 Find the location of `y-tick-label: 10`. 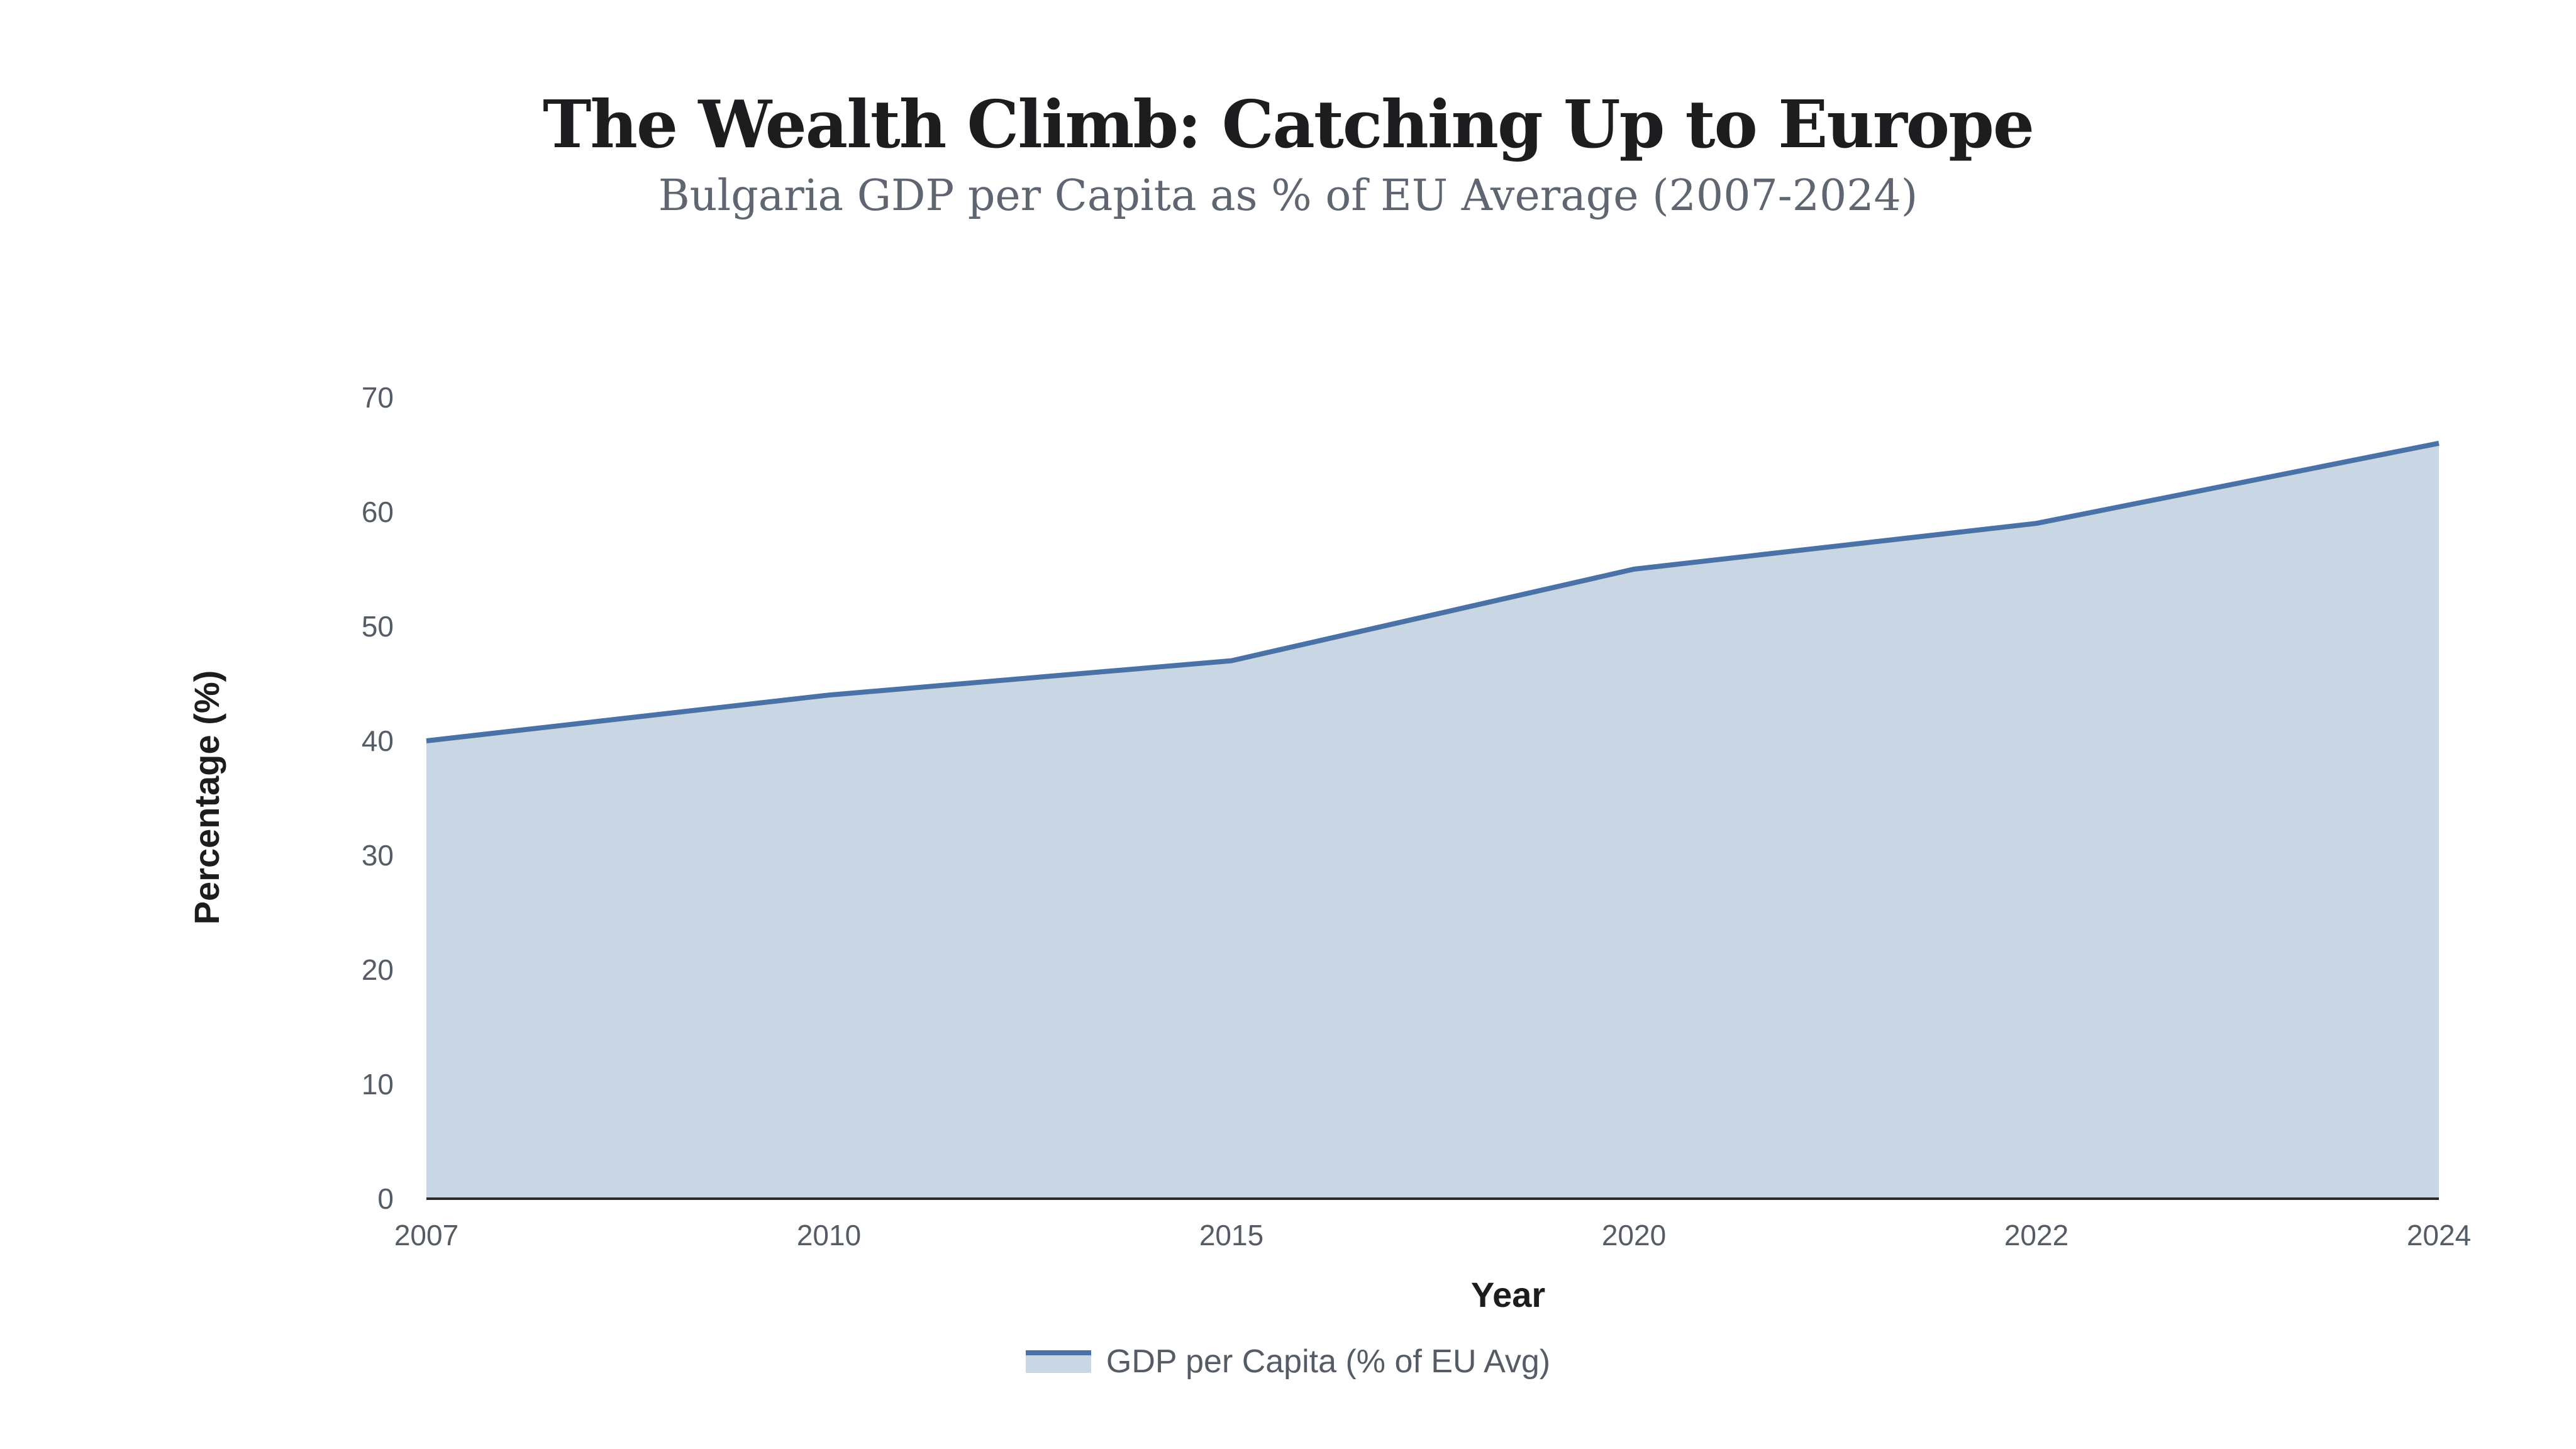

y-tick-label: 10 is located at coordinates (378, 1084).